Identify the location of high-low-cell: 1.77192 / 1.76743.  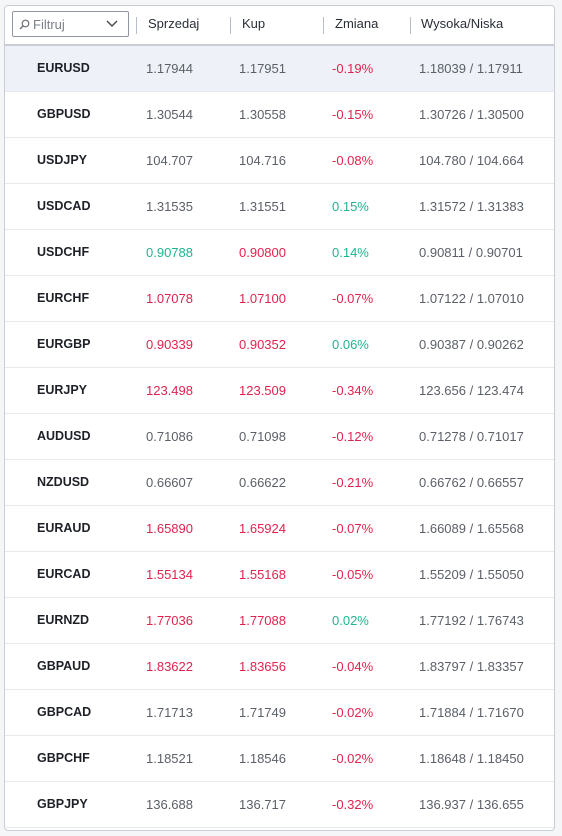
(471, 620).